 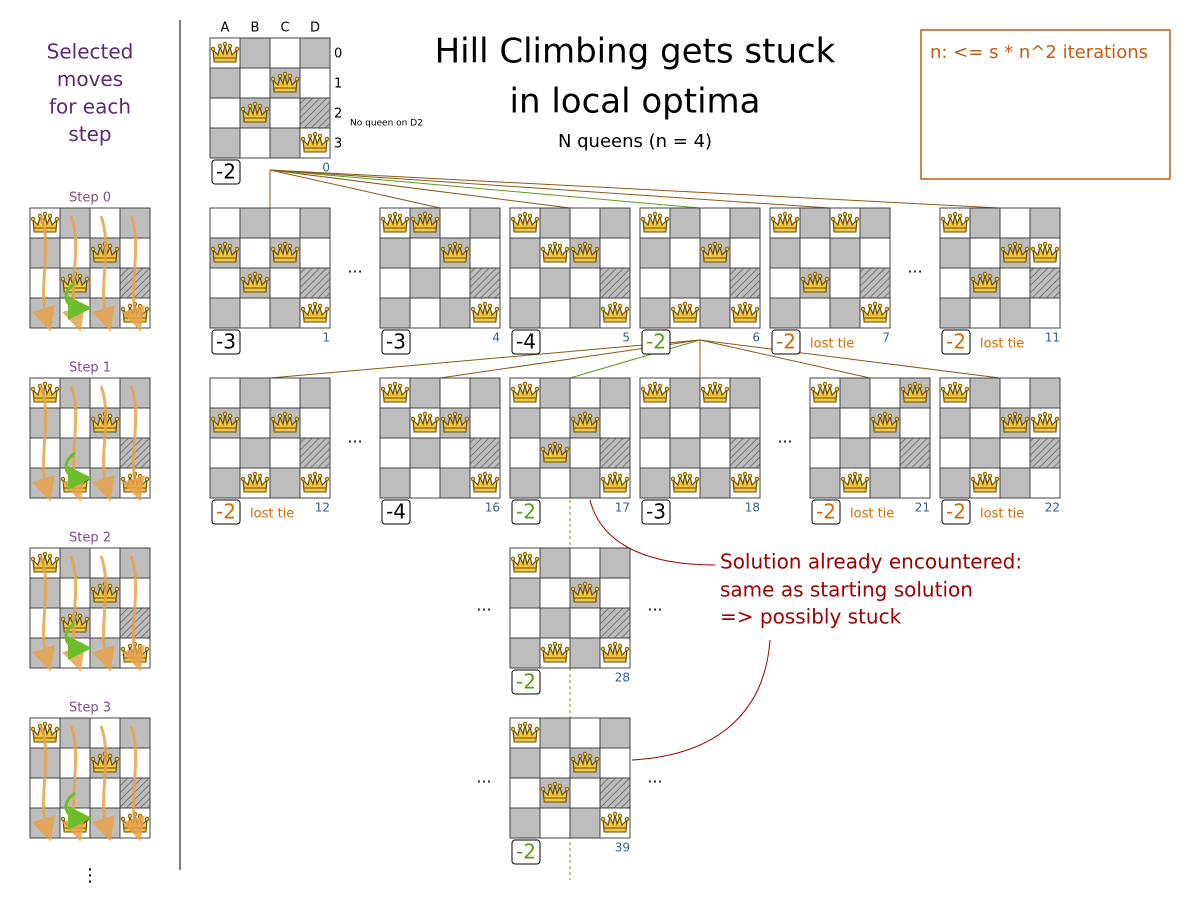 What do you see at coordinates (656, 342) in the screenshot?
I see `score: -2` at bounding box center [656, 342].